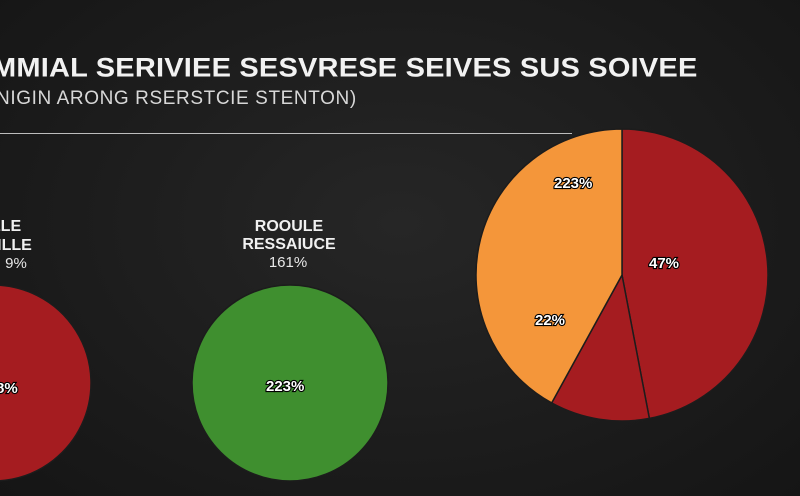 The image size is (800, 496). What do you see at coordinates (16, 245) in the screenshot?
I see `pie-1-heading-line-2: JILLE` at bounding box center [16, 245].